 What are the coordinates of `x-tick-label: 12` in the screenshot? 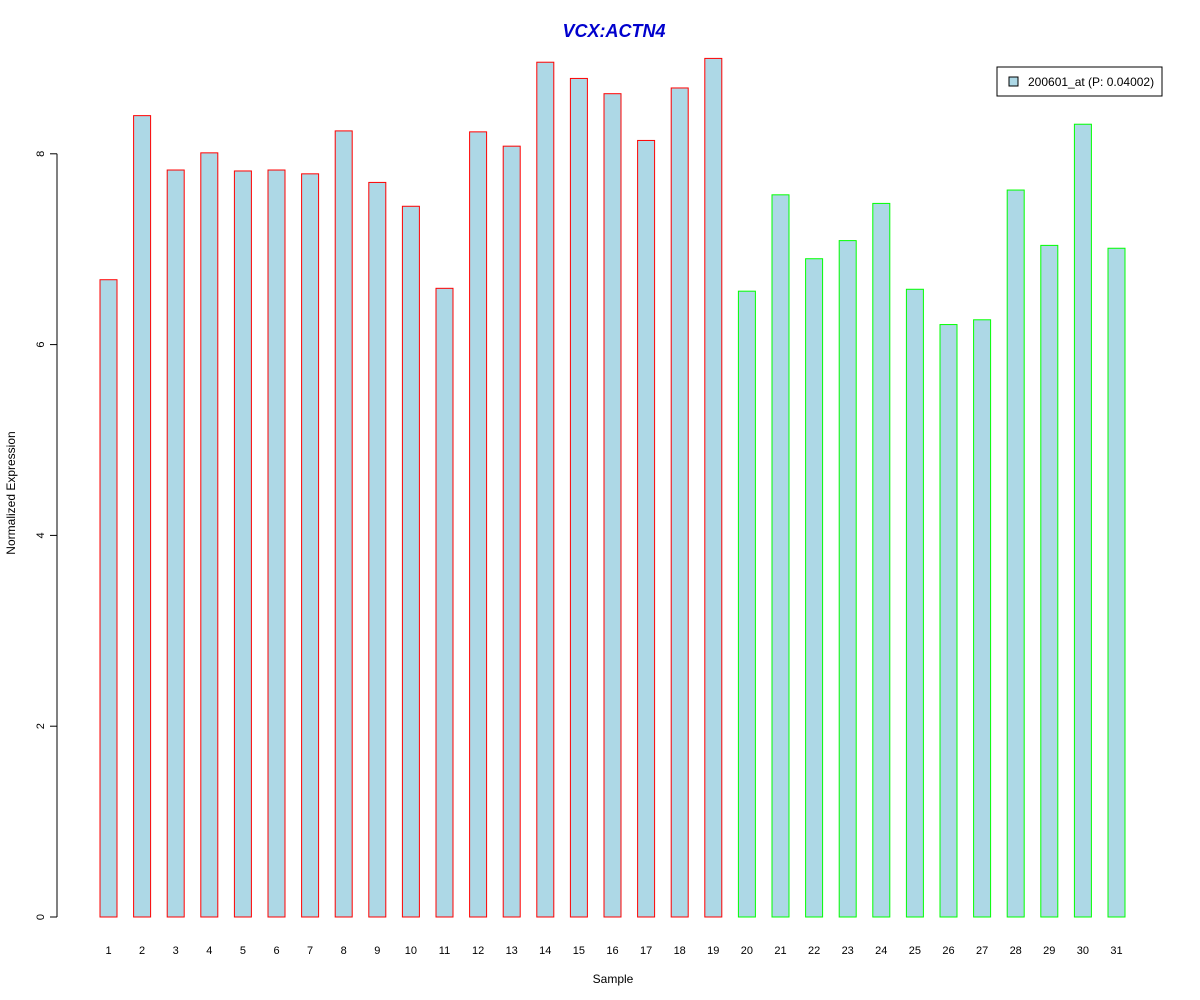 It's located at (478, 951).